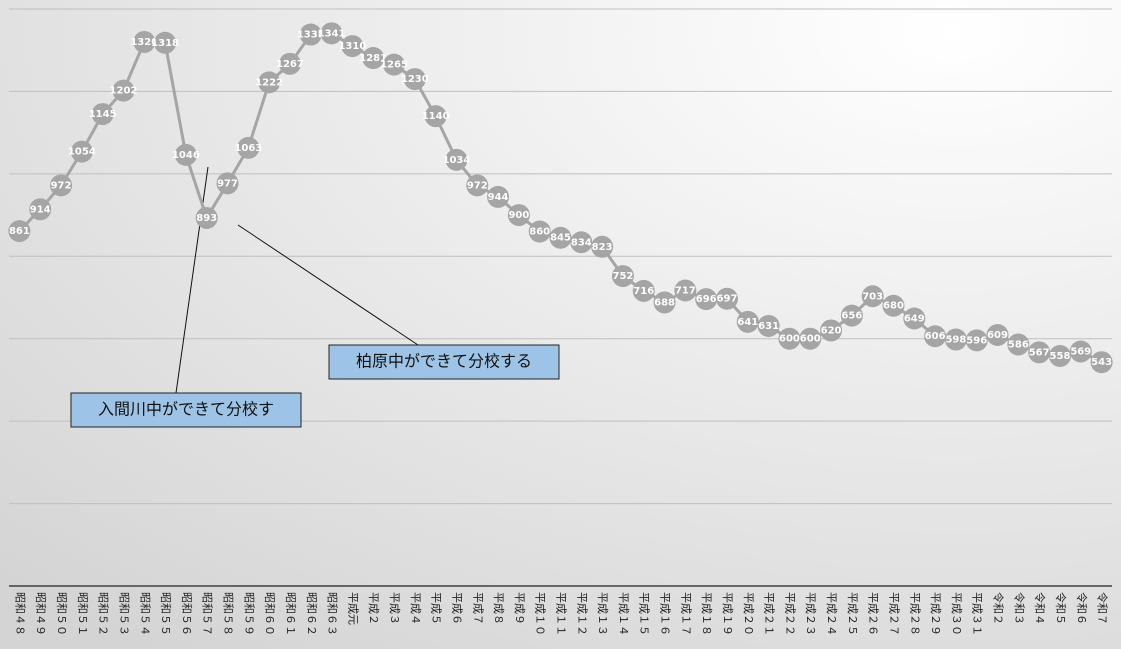 The width and height of the screenshot is (1121, 649). What do you see at coordinates (394, 608) in the screenshot?
I see `x-tick-label: 平成３` at bounding box center [394, 608].